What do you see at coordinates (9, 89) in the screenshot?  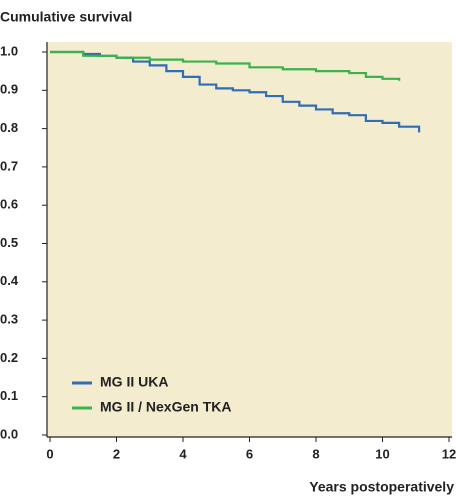 I see `y-tick-label: 0.9` at bounding box center [9, 89].